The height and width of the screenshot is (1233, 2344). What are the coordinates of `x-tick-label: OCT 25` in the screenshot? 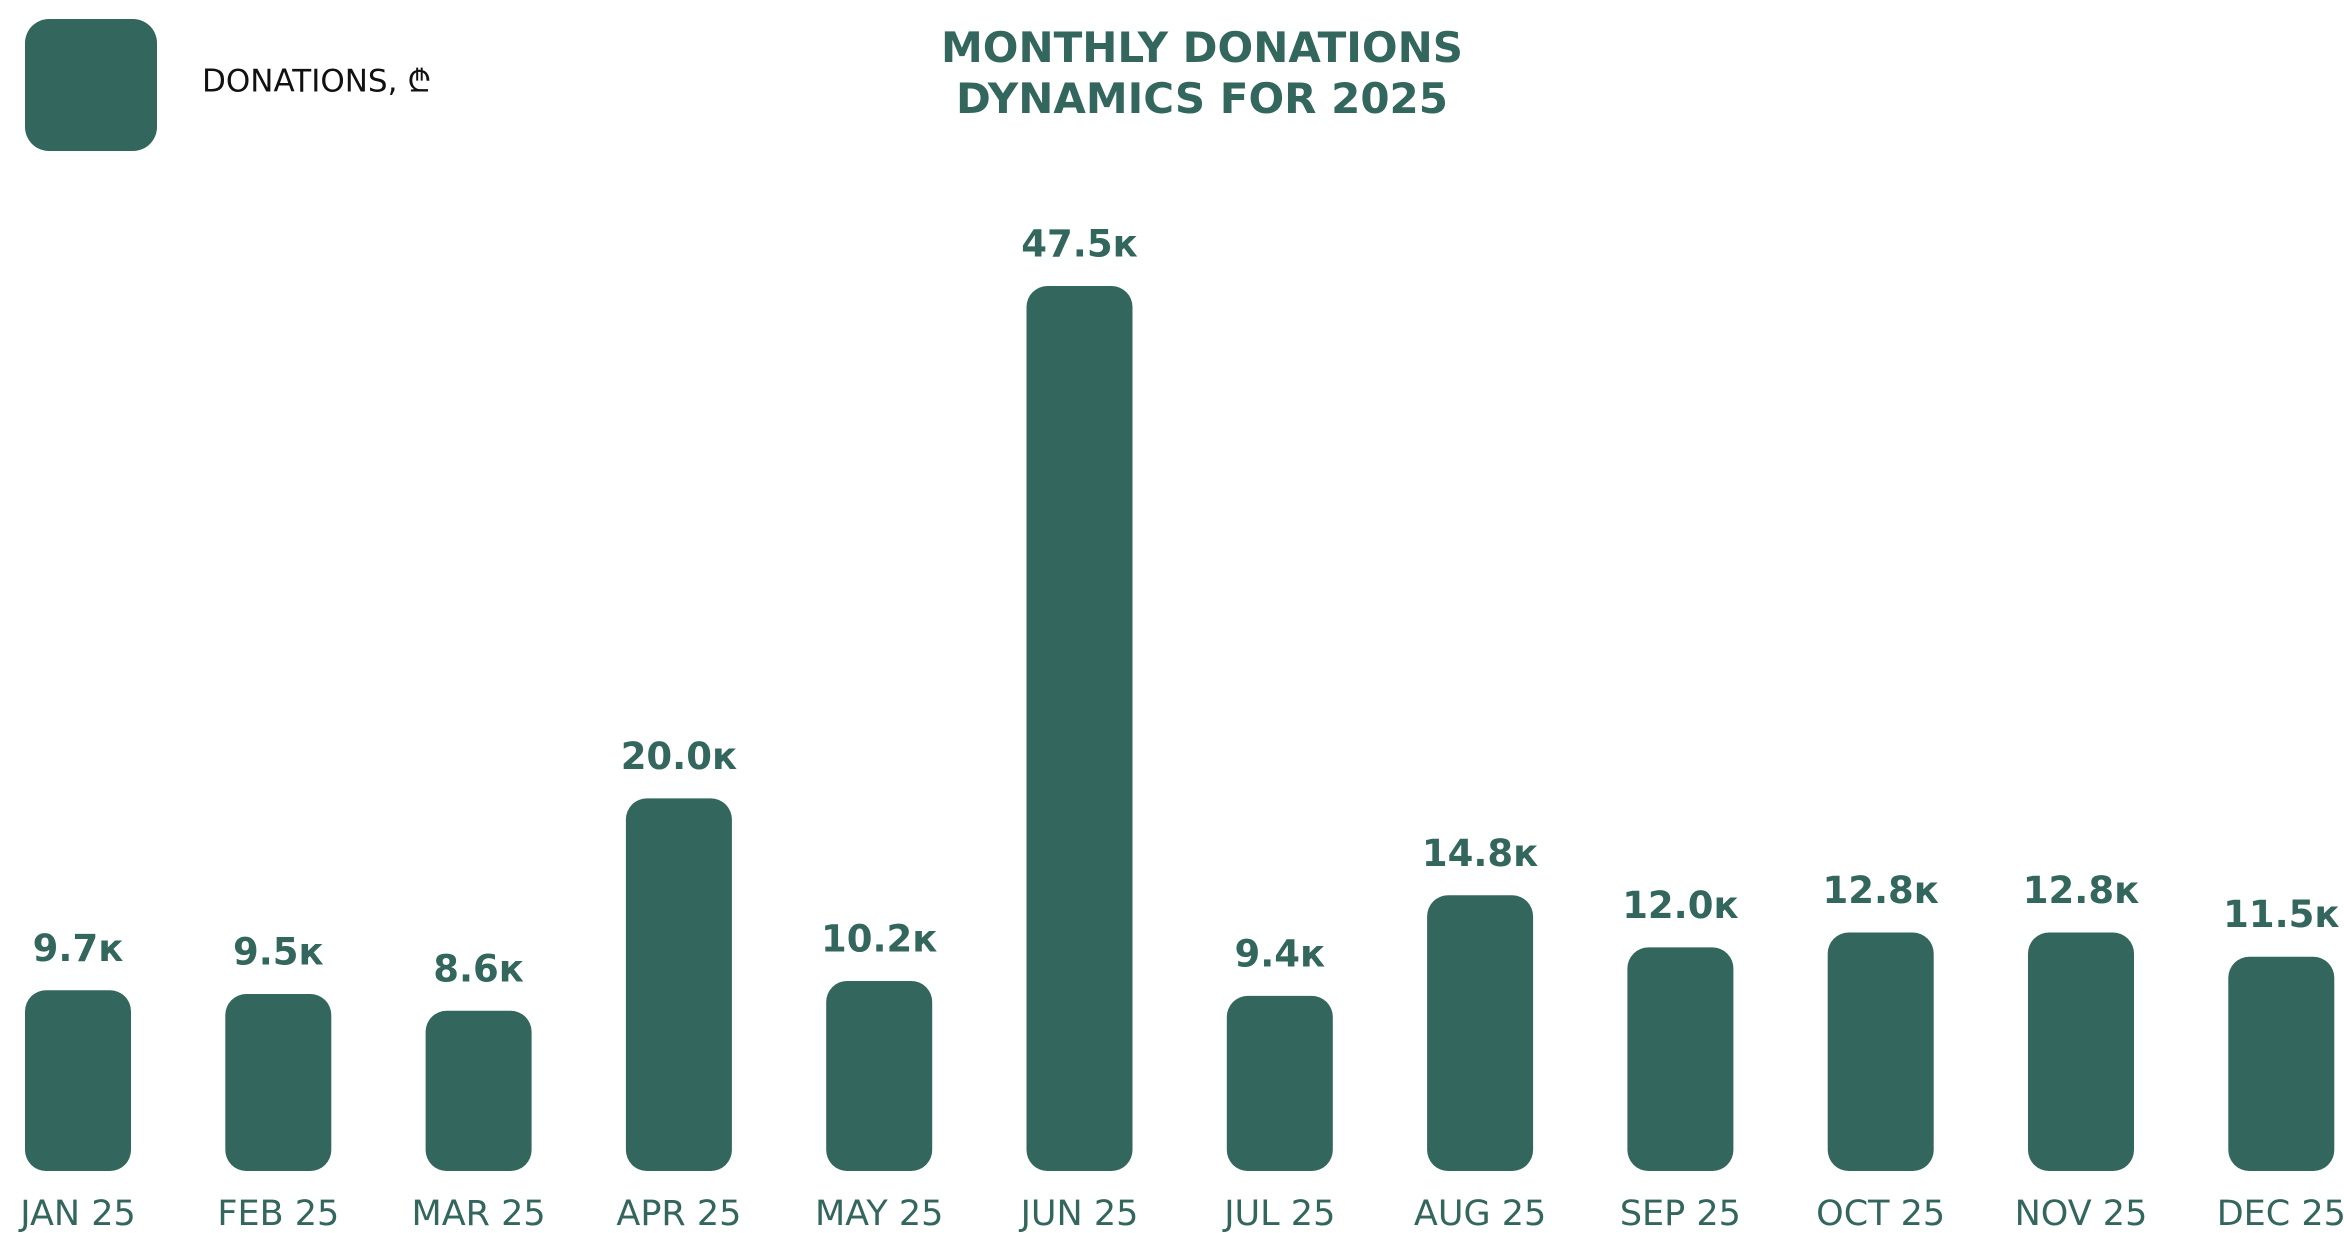 It's located at (1880, 1213).